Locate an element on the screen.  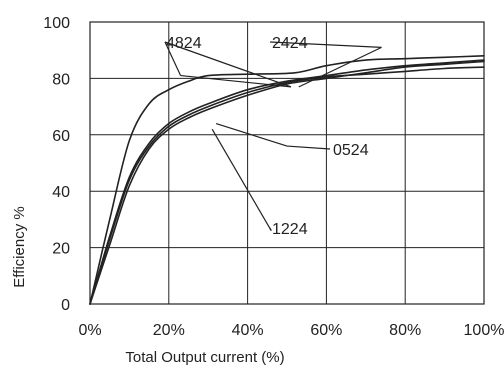
y-tick-label: 40 is located at coordinates (61, 192).